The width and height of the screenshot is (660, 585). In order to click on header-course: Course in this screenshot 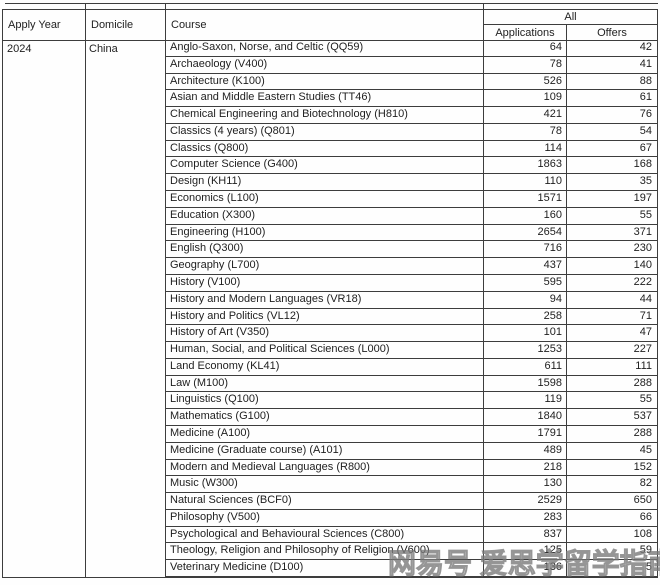, I will do `click(189, 25)`.